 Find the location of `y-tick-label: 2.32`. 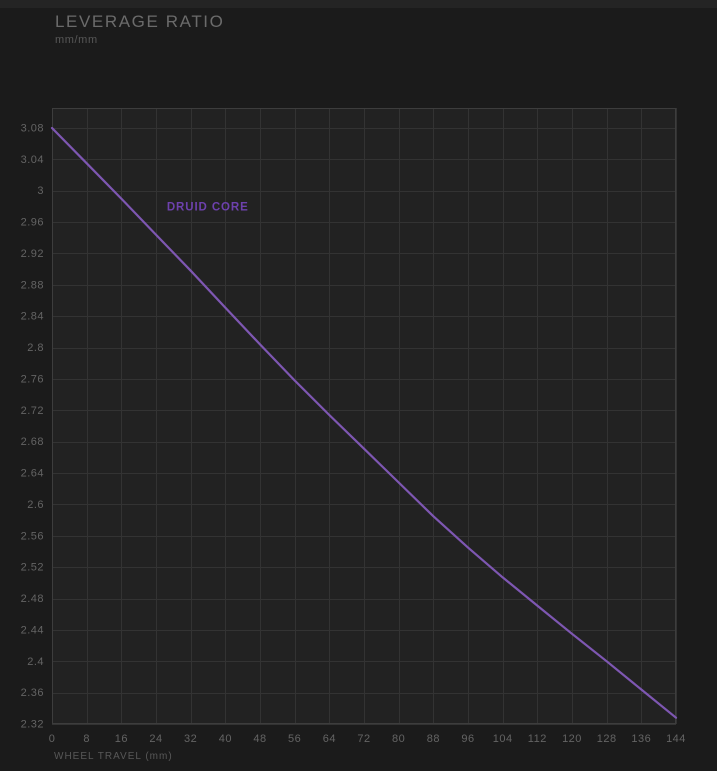

y-tick-label: 2.32 is located at coordinates (32, 725).